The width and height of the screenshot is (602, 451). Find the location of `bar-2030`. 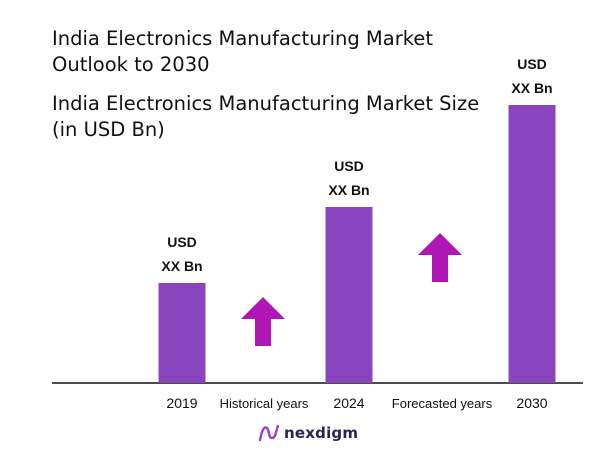

bar-2030 is located at coordinates (532, 244).